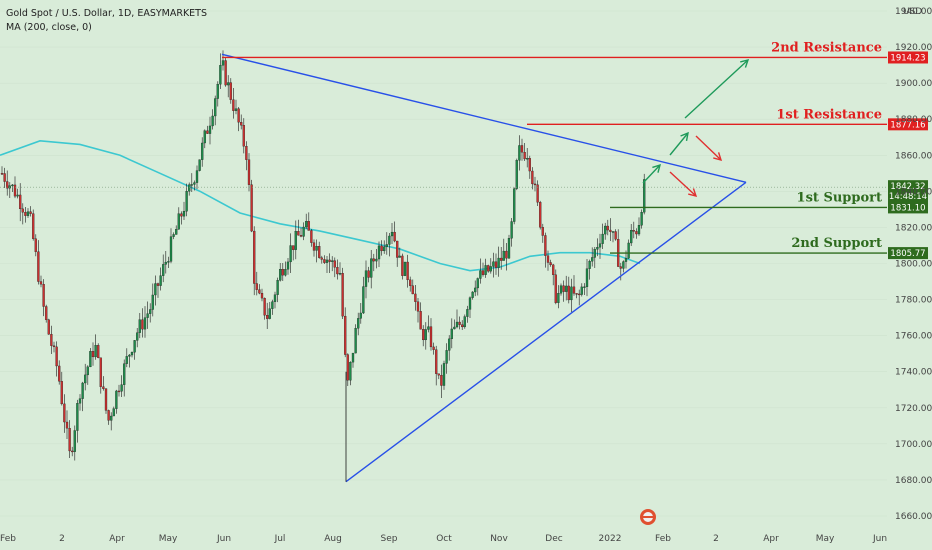 Image resolution: width=932 pixels, height=550 pixels. I want to click on last-price-tag, so click(908, 192).